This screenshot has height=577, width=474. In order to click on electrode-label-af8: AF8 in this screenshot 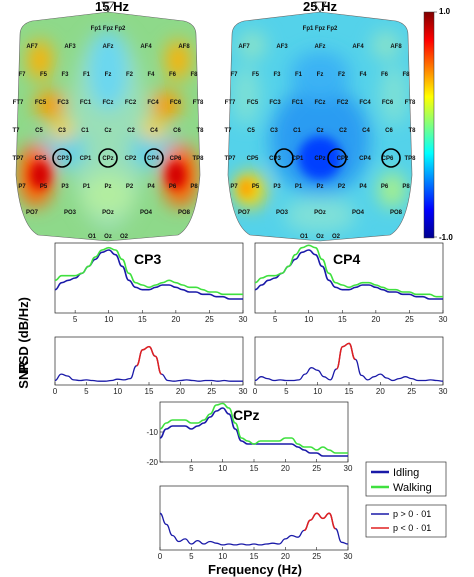, I will do `click(396, 47)`.